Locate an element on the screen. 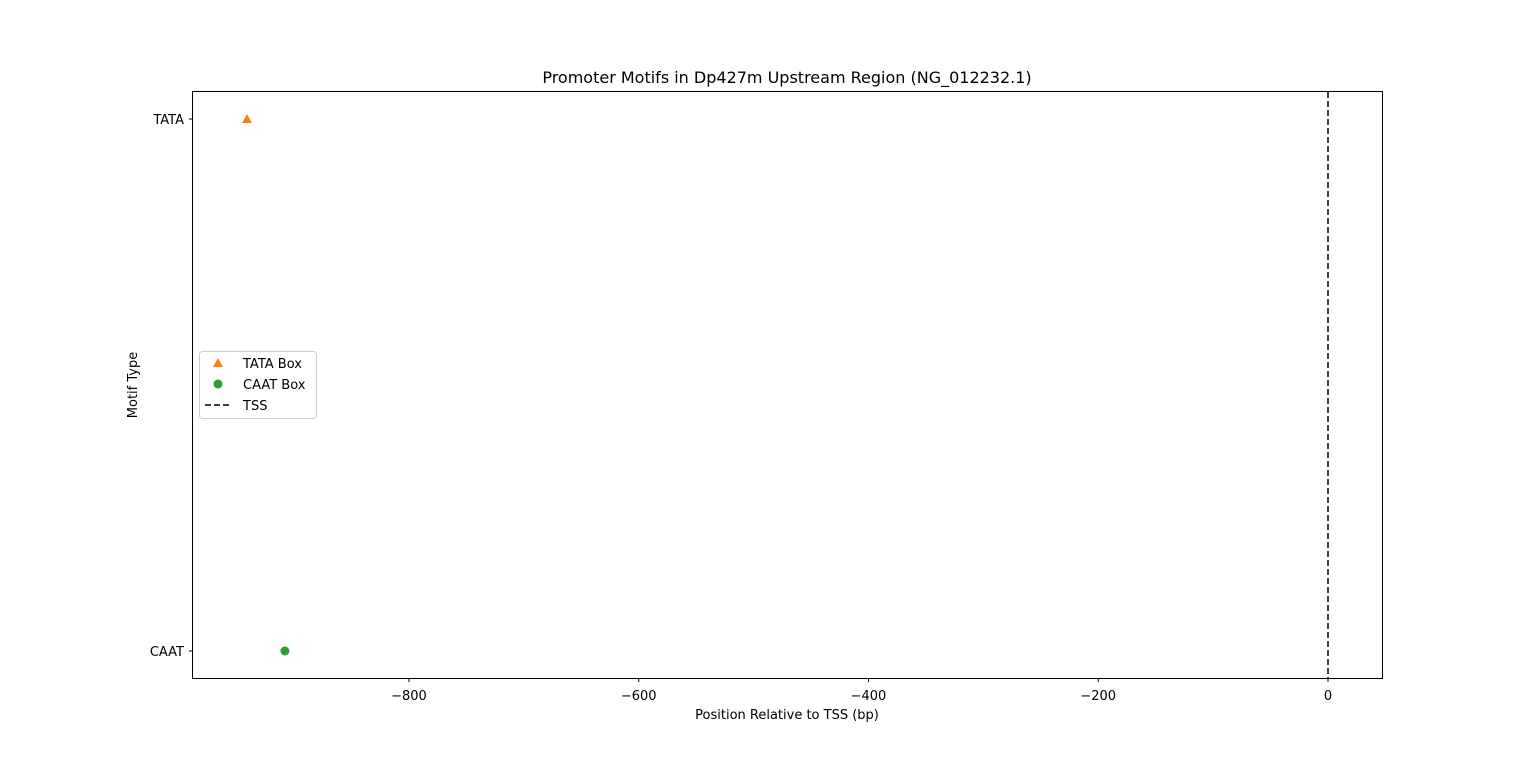 The width and height of the screenshot is (1536, 762). x-axis-ticks: −800 −600 −400 −200 0 is located at coordinates (861, 691).